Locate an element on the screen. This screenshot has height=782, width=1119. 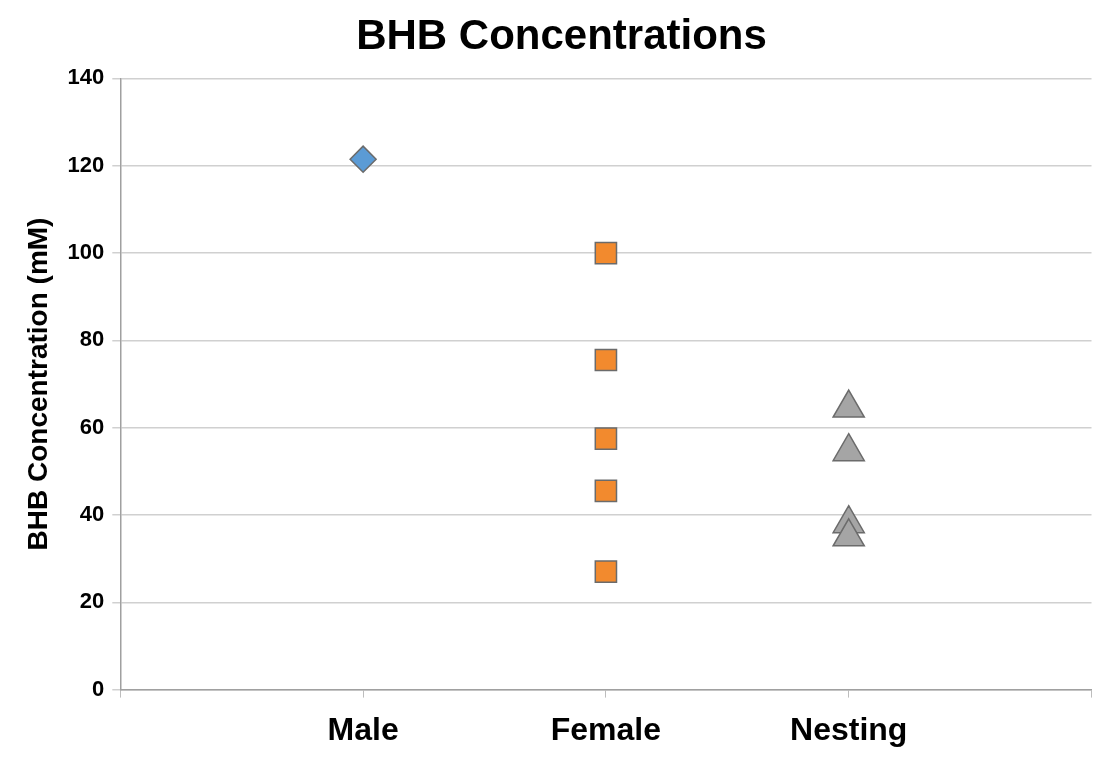
x-tick-label: Male is located at coordinates (363, 728).